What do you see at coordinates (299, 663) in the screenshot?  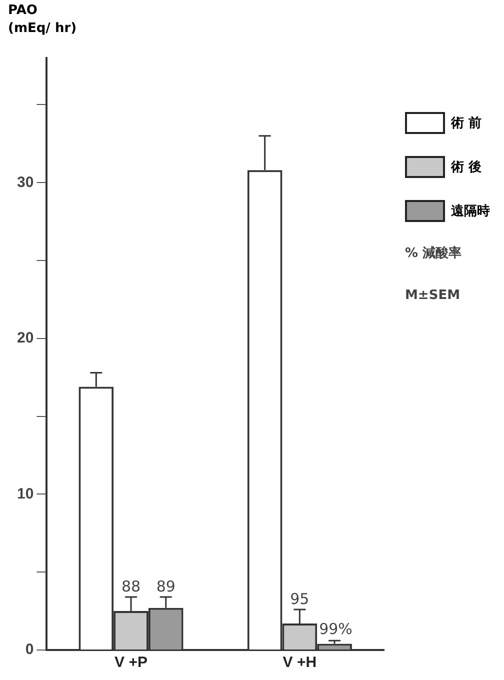 I see `x-tick-label: V +H` at bounding box center [299, 663].